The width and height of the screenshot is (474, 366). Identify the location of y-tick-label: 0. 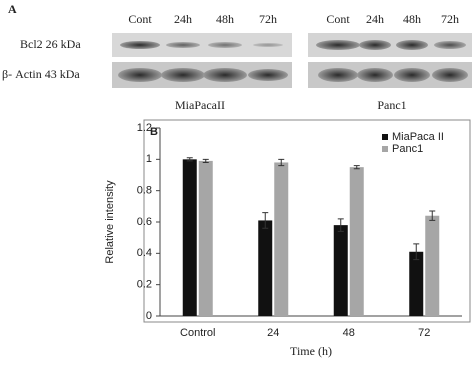
(149, 316).